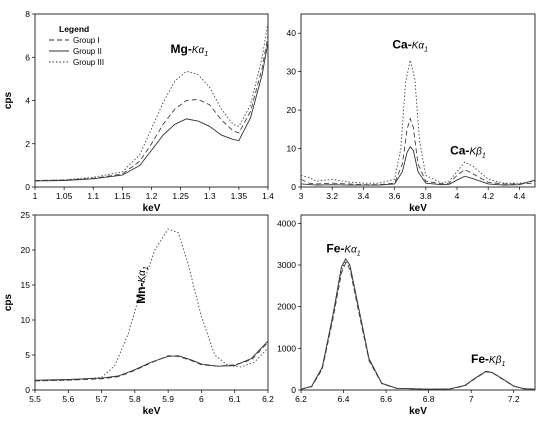 This screenshot has width=550, height=426. I want to click on y-tick-label: 40, so click(292, 33).